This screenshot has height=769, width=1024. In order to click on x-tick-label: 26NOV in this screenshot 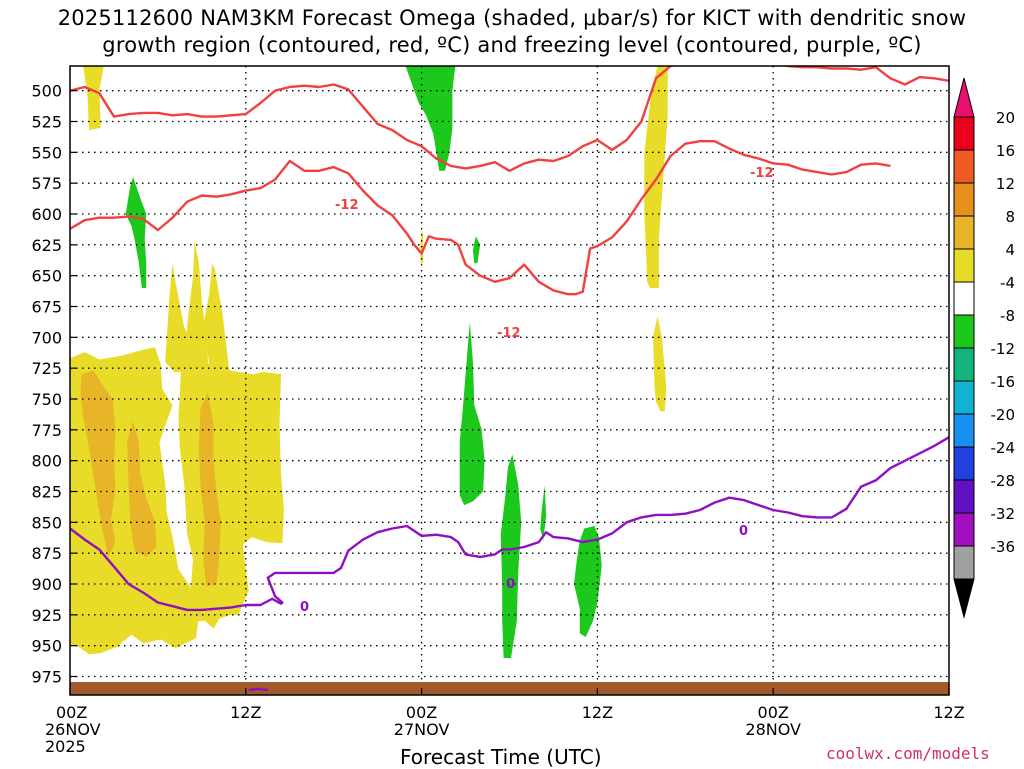, I will do `click(73, 729)`.